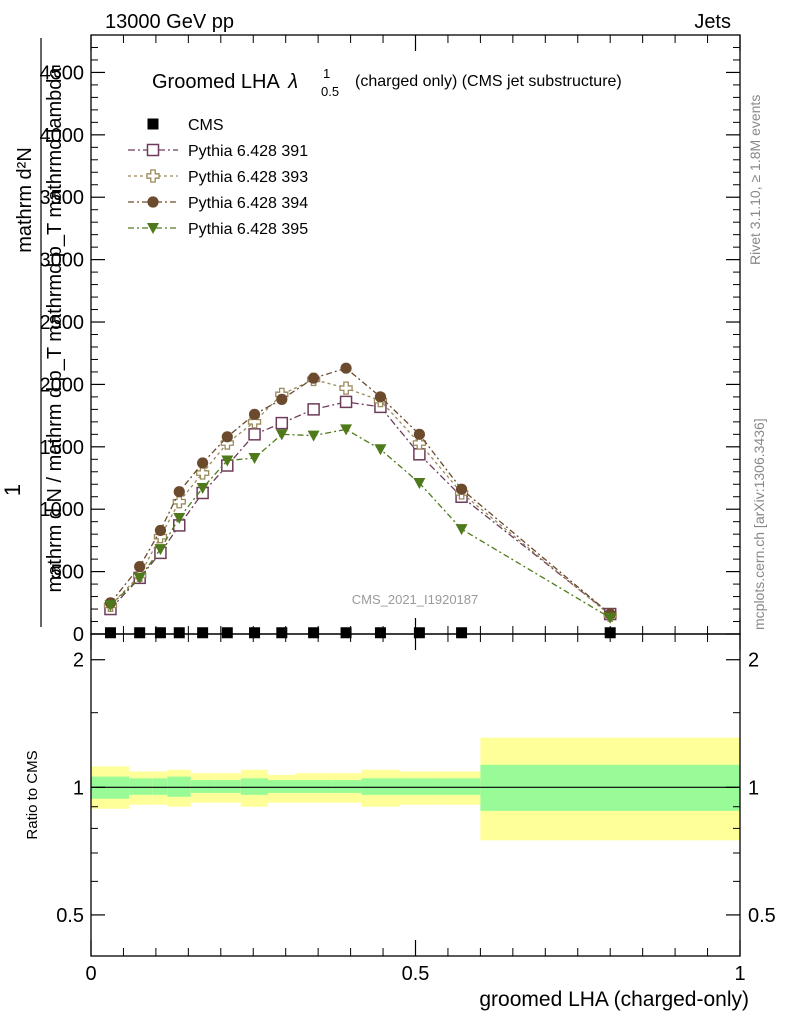 The image size is (786, 1024). I want to click on legend-label: Pythia 6.428 393, so click(248, 177).